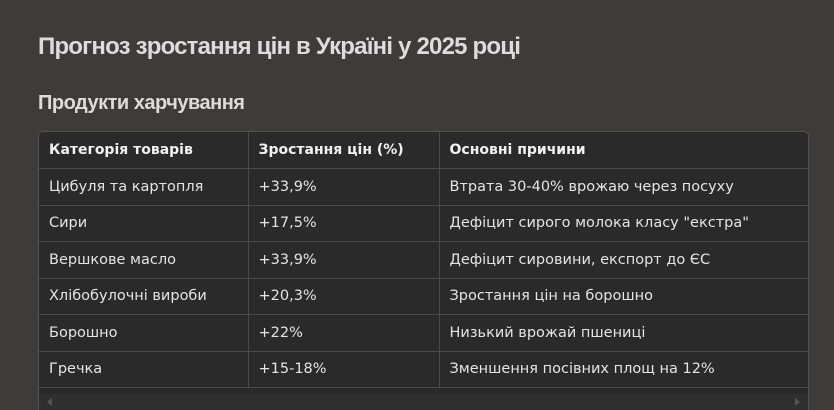  I want to click on scroll-left-arrow-icon, so click(49, 402).